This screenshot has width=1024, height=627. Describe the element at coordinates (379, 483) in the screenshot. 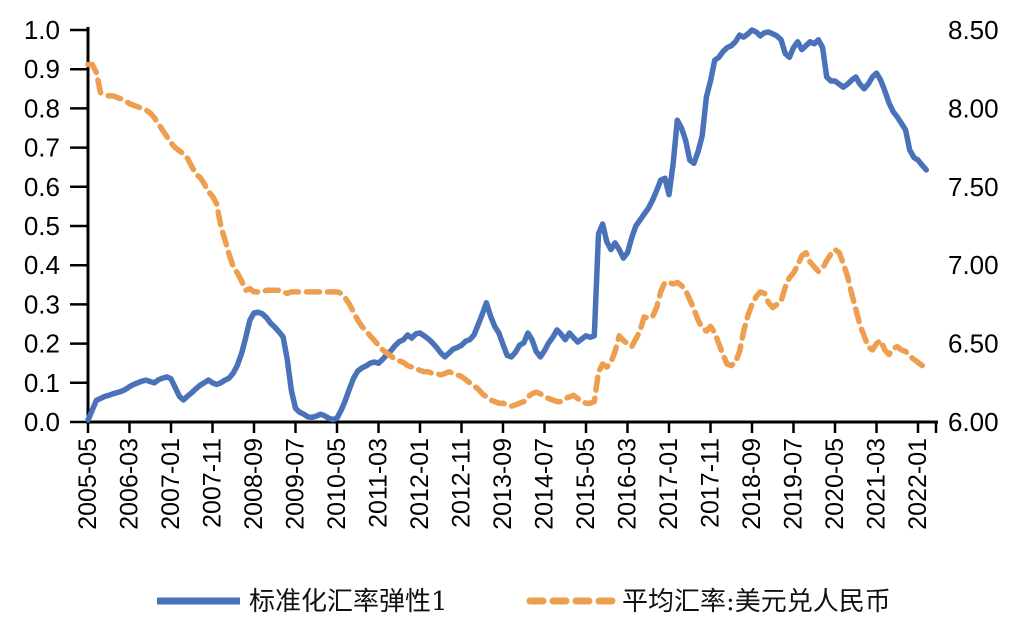

I see `x-tick-label: 2011-03` at that location.